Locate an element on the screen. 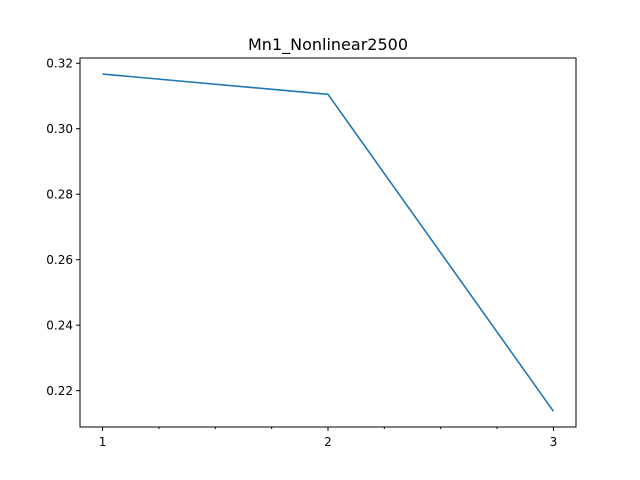 The image size is (640, 480). x-tick-label: 1 is located at coordinates (103, 442).